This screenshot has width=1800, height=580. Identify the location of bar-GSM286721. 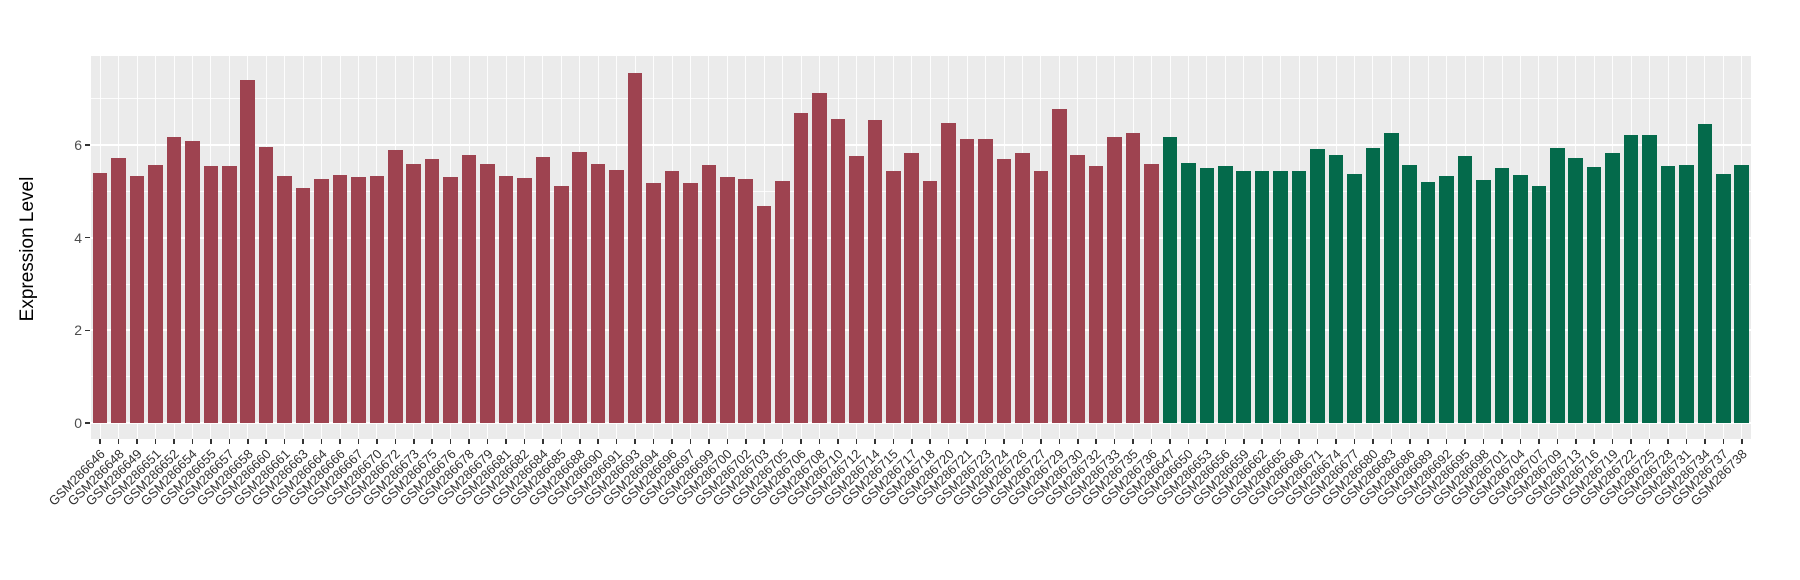
(967, 280).